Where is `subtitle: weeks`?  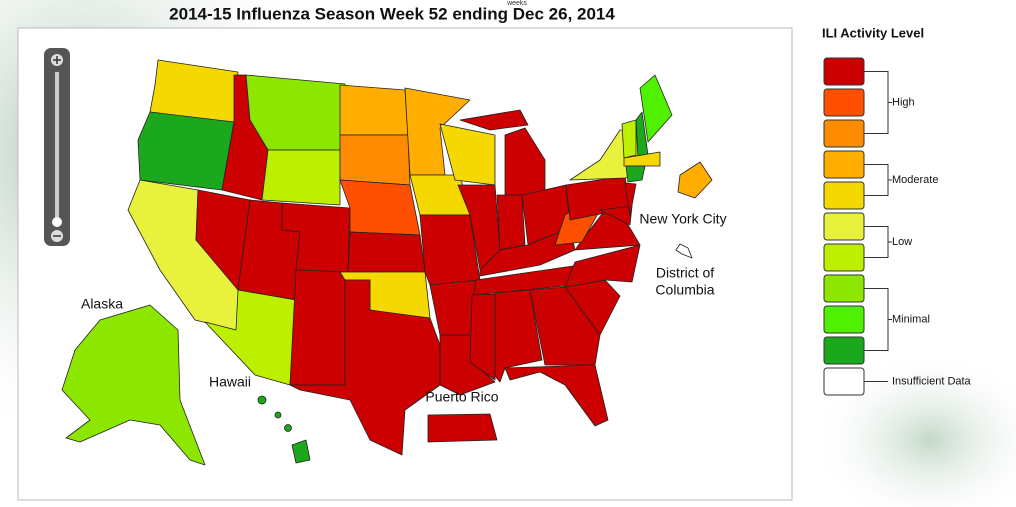
subtitle: weeks is located at coordinates (516, 3).